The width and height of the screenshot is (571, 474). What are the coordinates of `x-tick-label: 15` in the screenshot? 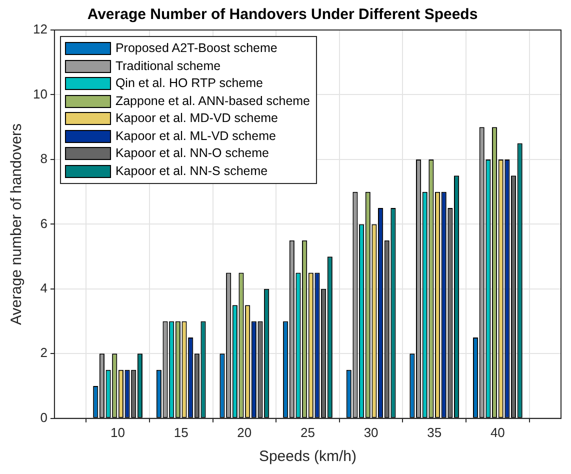 It's located at (181, 432).